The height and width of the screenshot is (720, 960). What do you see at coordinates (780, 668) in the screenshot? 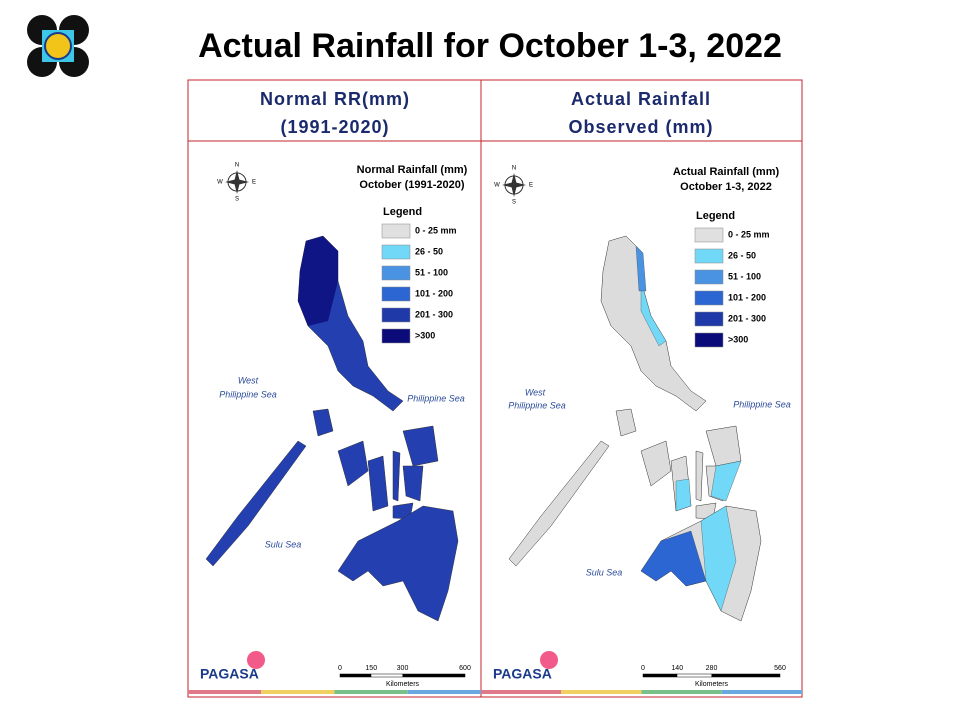
I see `scale-tick: 560` at bounding box center [780, 668].